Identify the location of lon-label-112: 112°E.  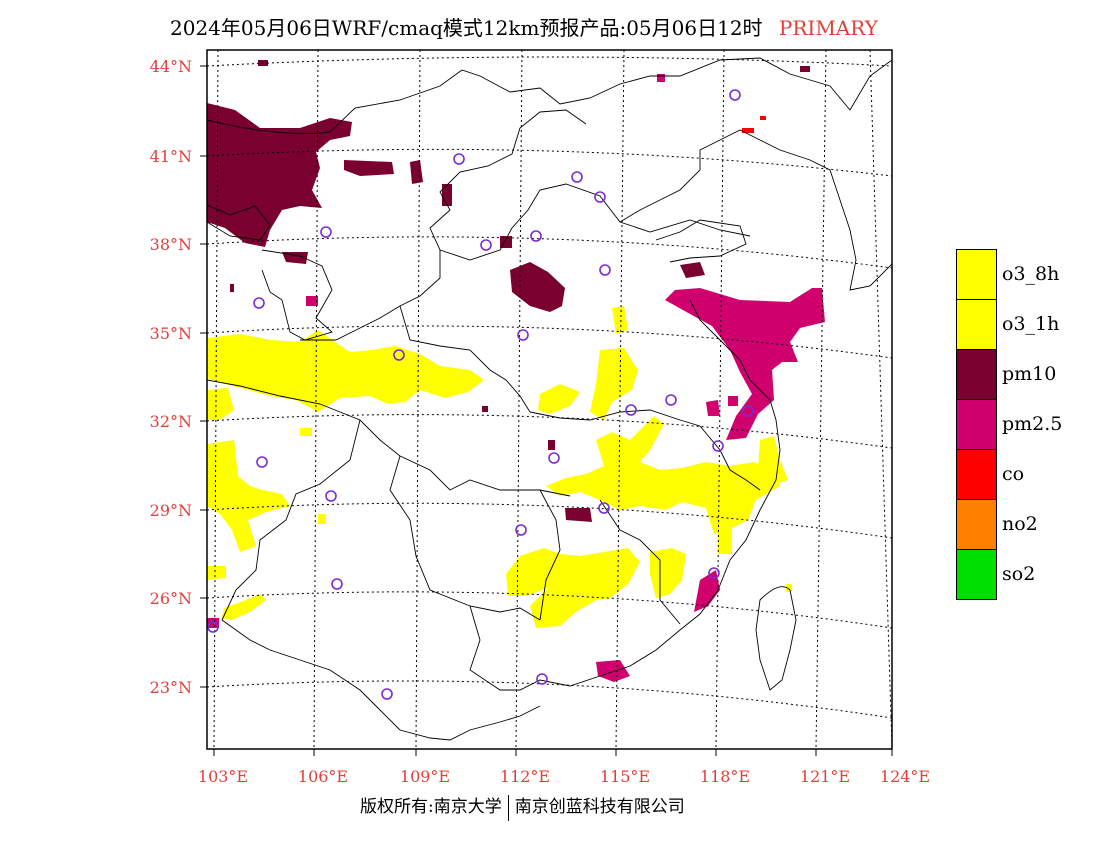
(525, 776).